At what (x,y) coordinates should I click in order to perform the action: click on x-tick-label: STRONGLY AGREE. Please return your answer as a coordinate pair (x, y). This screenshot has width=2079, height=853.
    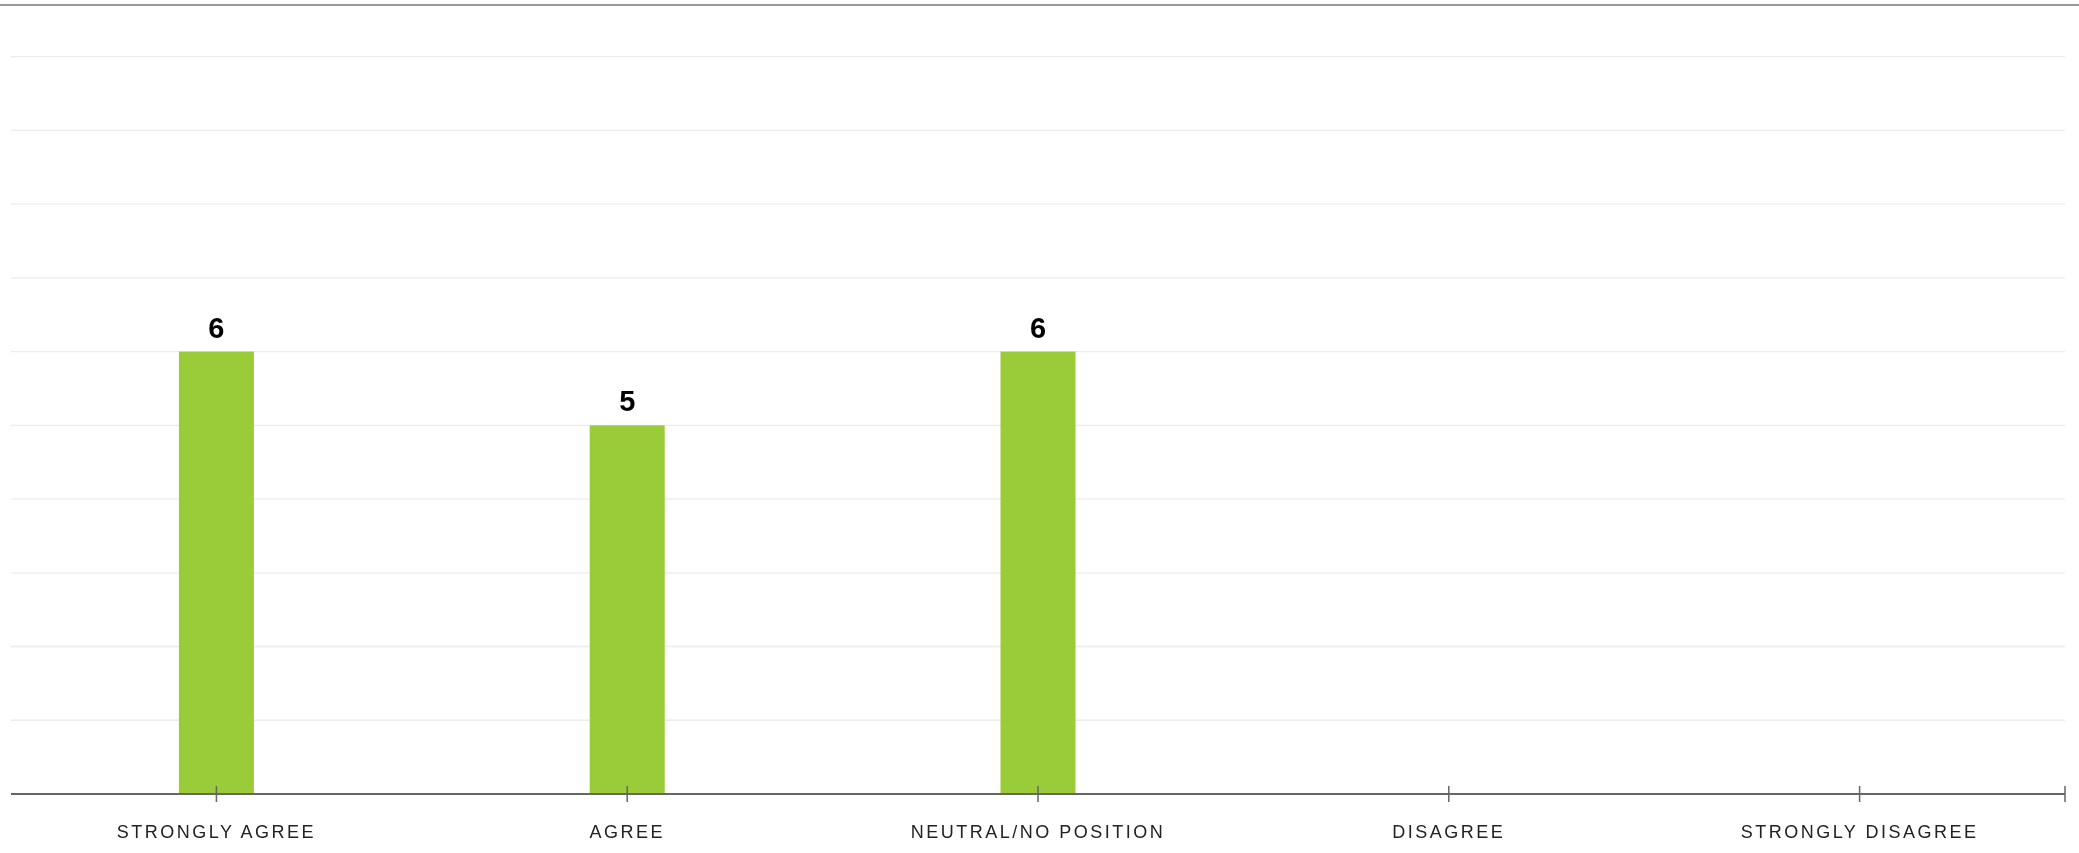
    Looking at the image, I should click on (216, 832).